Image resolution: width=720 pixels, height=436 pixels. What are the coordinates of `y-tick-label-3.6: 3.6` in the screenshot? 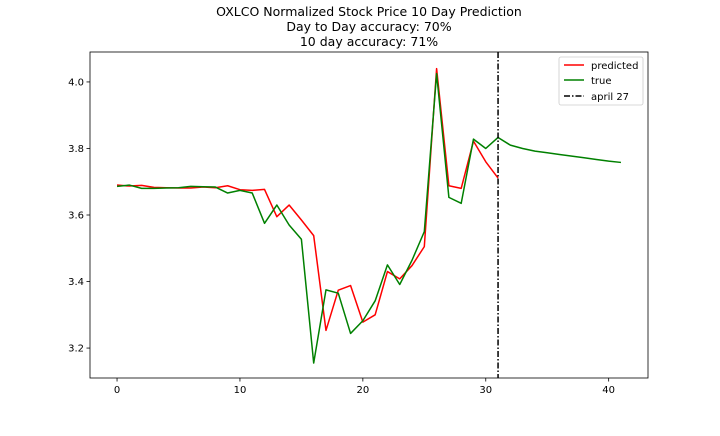 It's located at (76, 216).